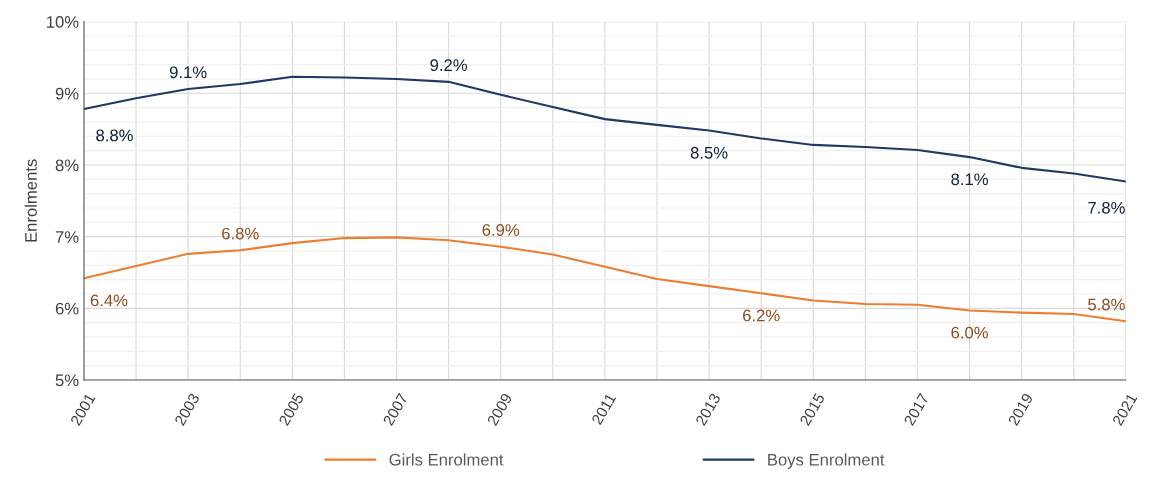  What do you see at coordinates (709, 152) in the screenshot?
I see `data-label: 8.5%` at bounding box center [709, 152].